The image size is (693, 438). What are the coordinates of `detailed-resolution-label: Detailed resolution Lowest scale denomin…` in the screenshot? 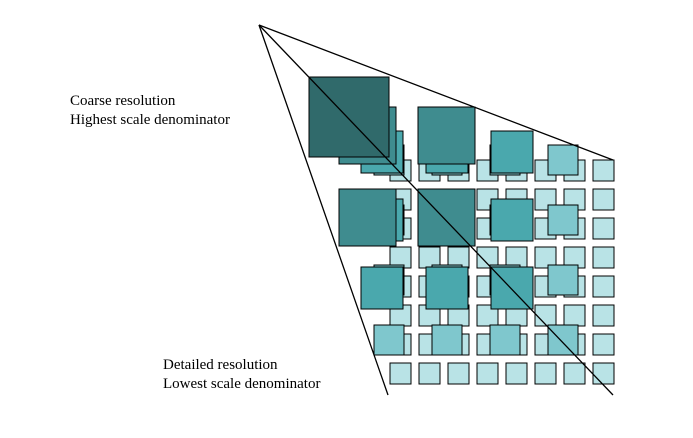 It's located at (241, 375).